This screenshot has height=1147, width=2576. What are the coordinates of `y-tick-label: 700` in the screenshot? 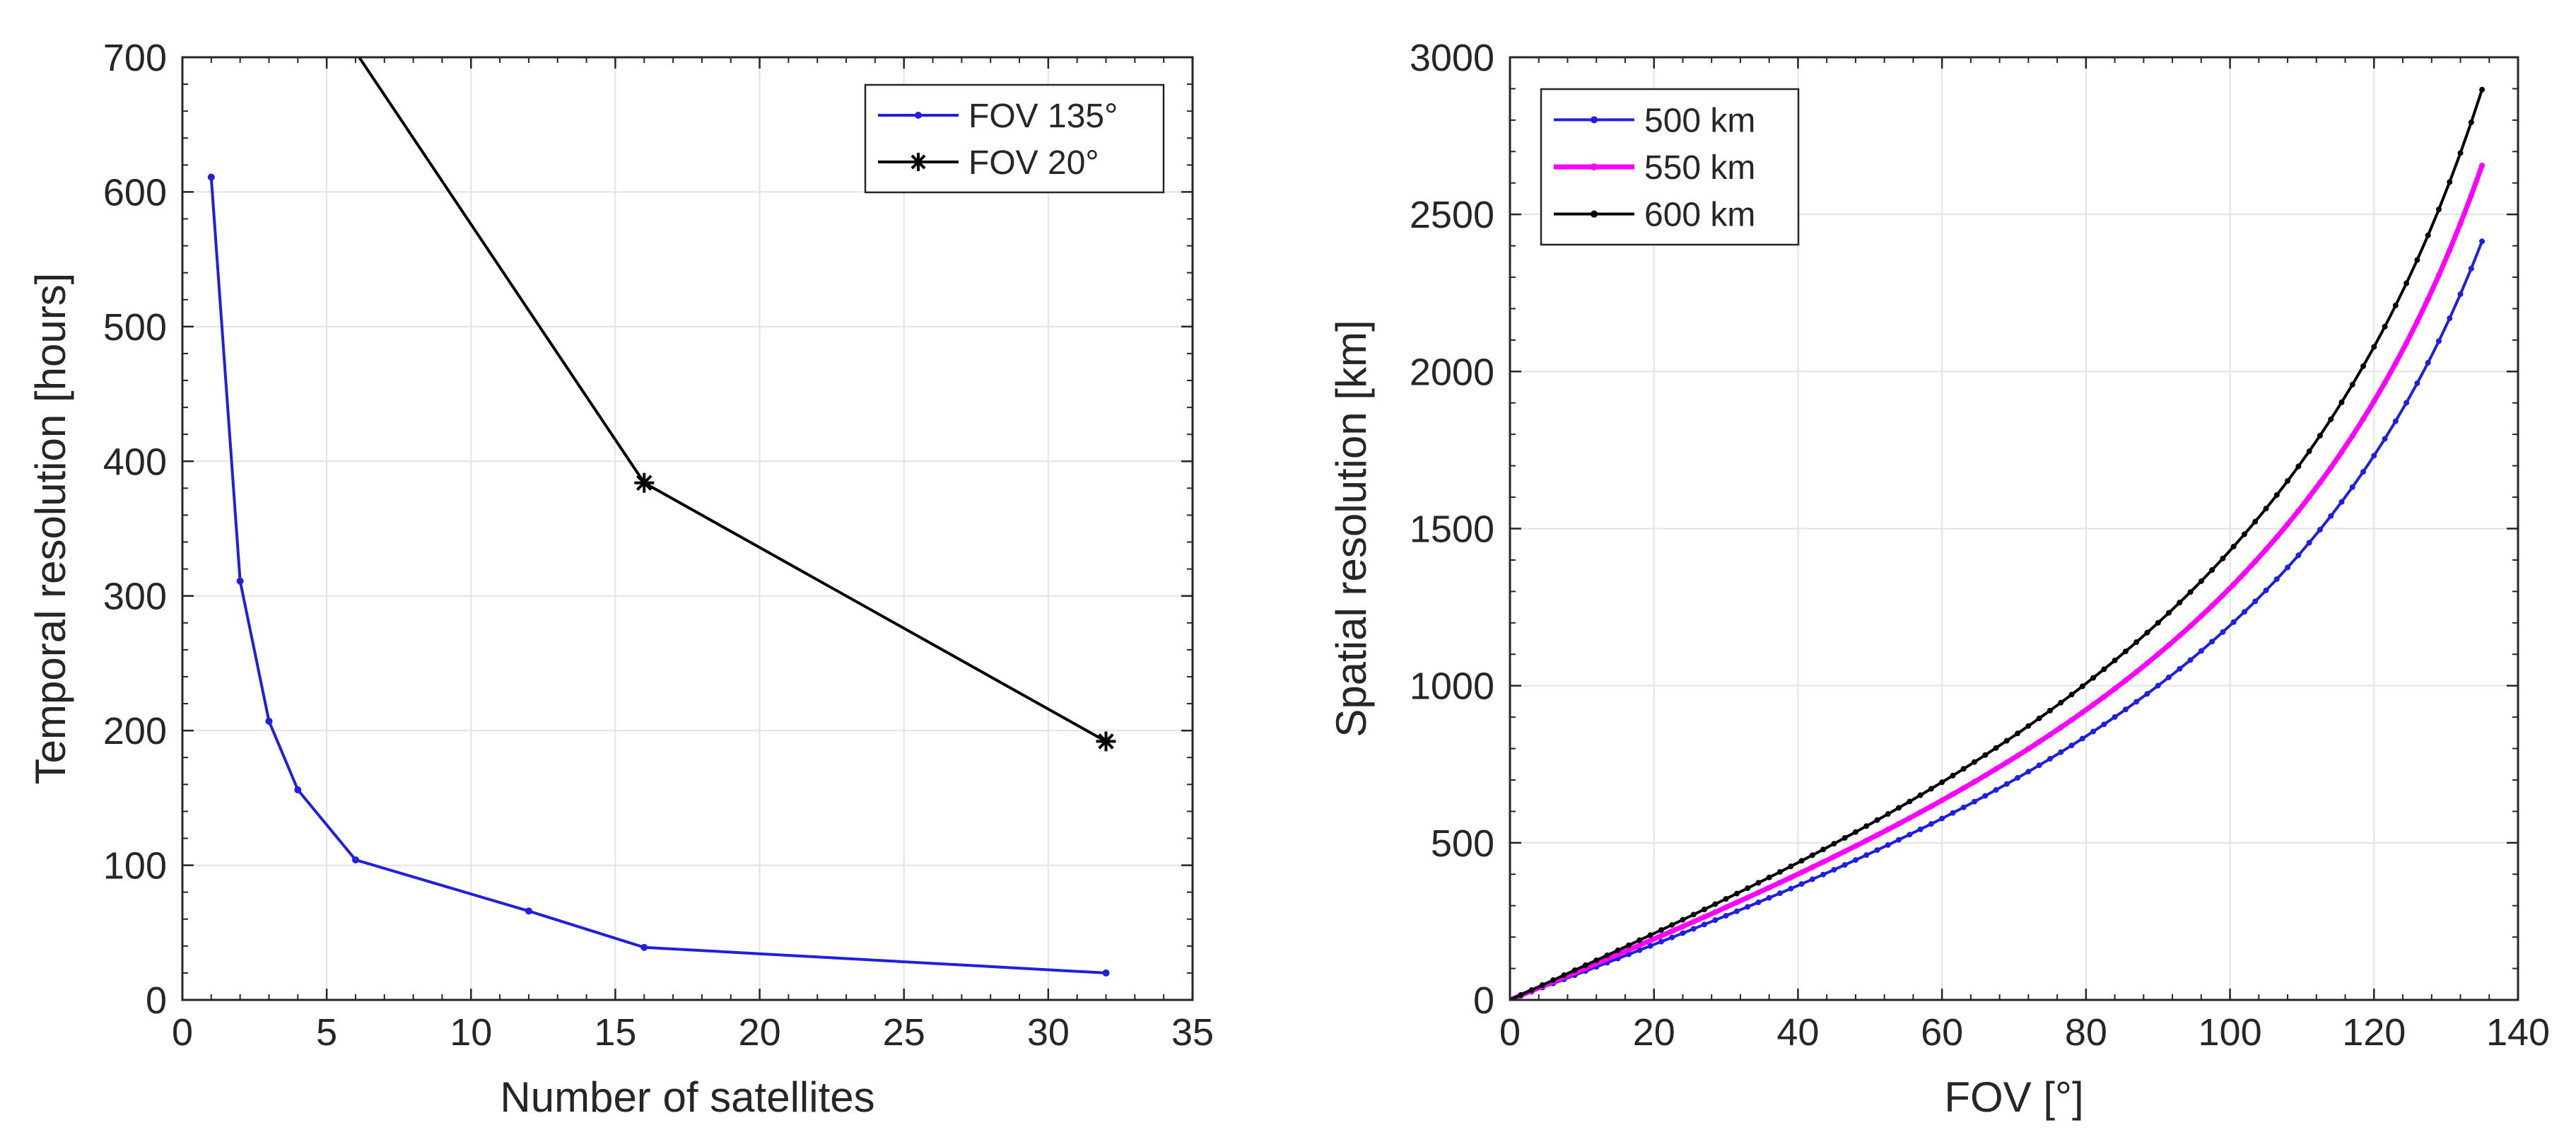 It's located at (135, 58).